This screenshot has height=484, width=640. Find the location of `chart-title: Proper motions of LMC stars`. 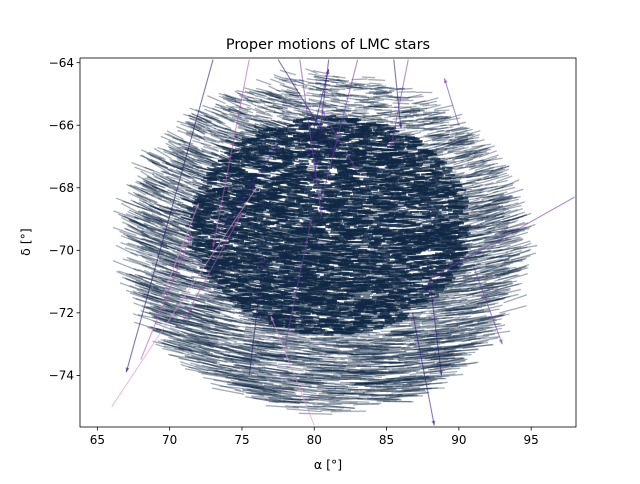

chart-title: Proper motions of LMC stars is located at coordinates (328, 45).